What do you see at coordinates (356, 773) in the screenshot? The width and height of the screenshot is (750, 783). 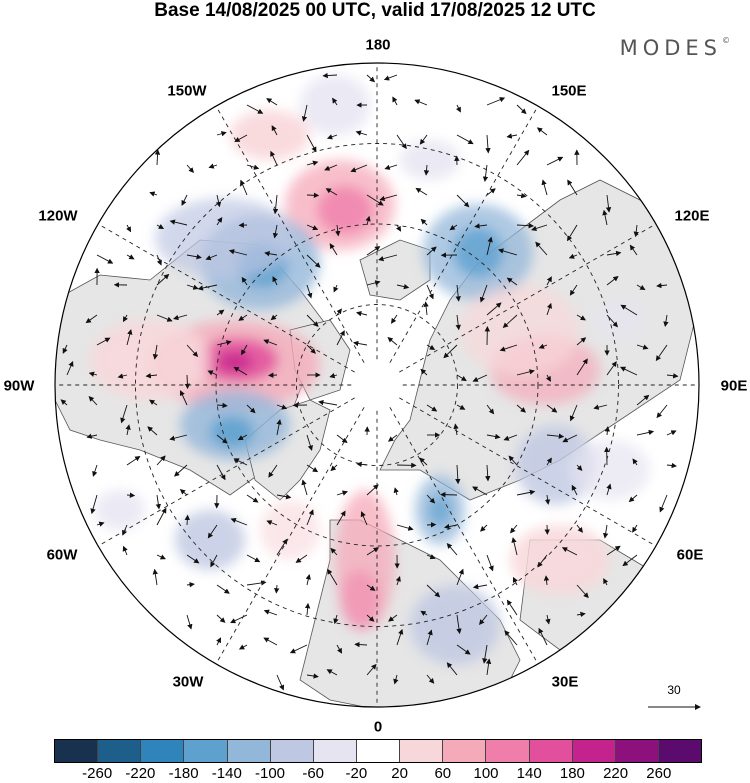 I see `colorbar-tick-label: -20` at bounding box center [356, 773].